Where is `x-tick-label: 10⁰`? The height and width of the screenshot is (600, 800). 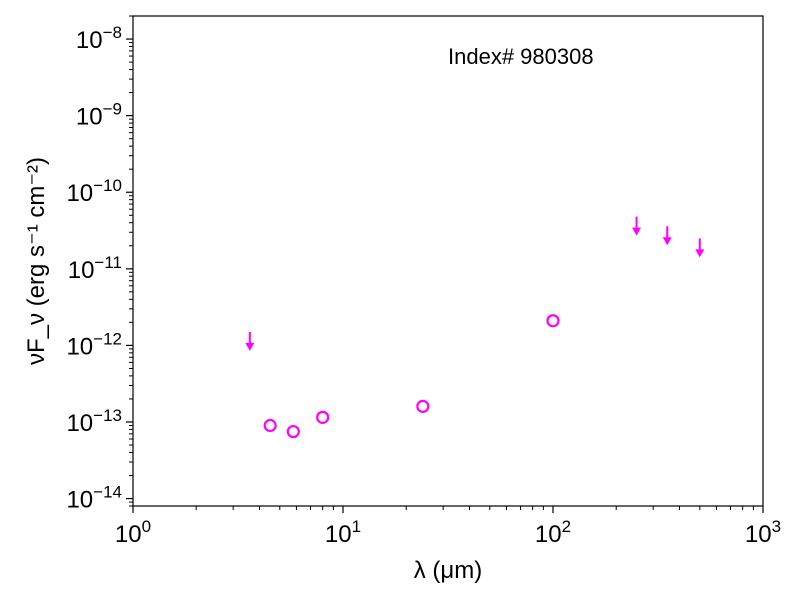
x-tick-label: 10⁰ is located at coordinates (133, 532).